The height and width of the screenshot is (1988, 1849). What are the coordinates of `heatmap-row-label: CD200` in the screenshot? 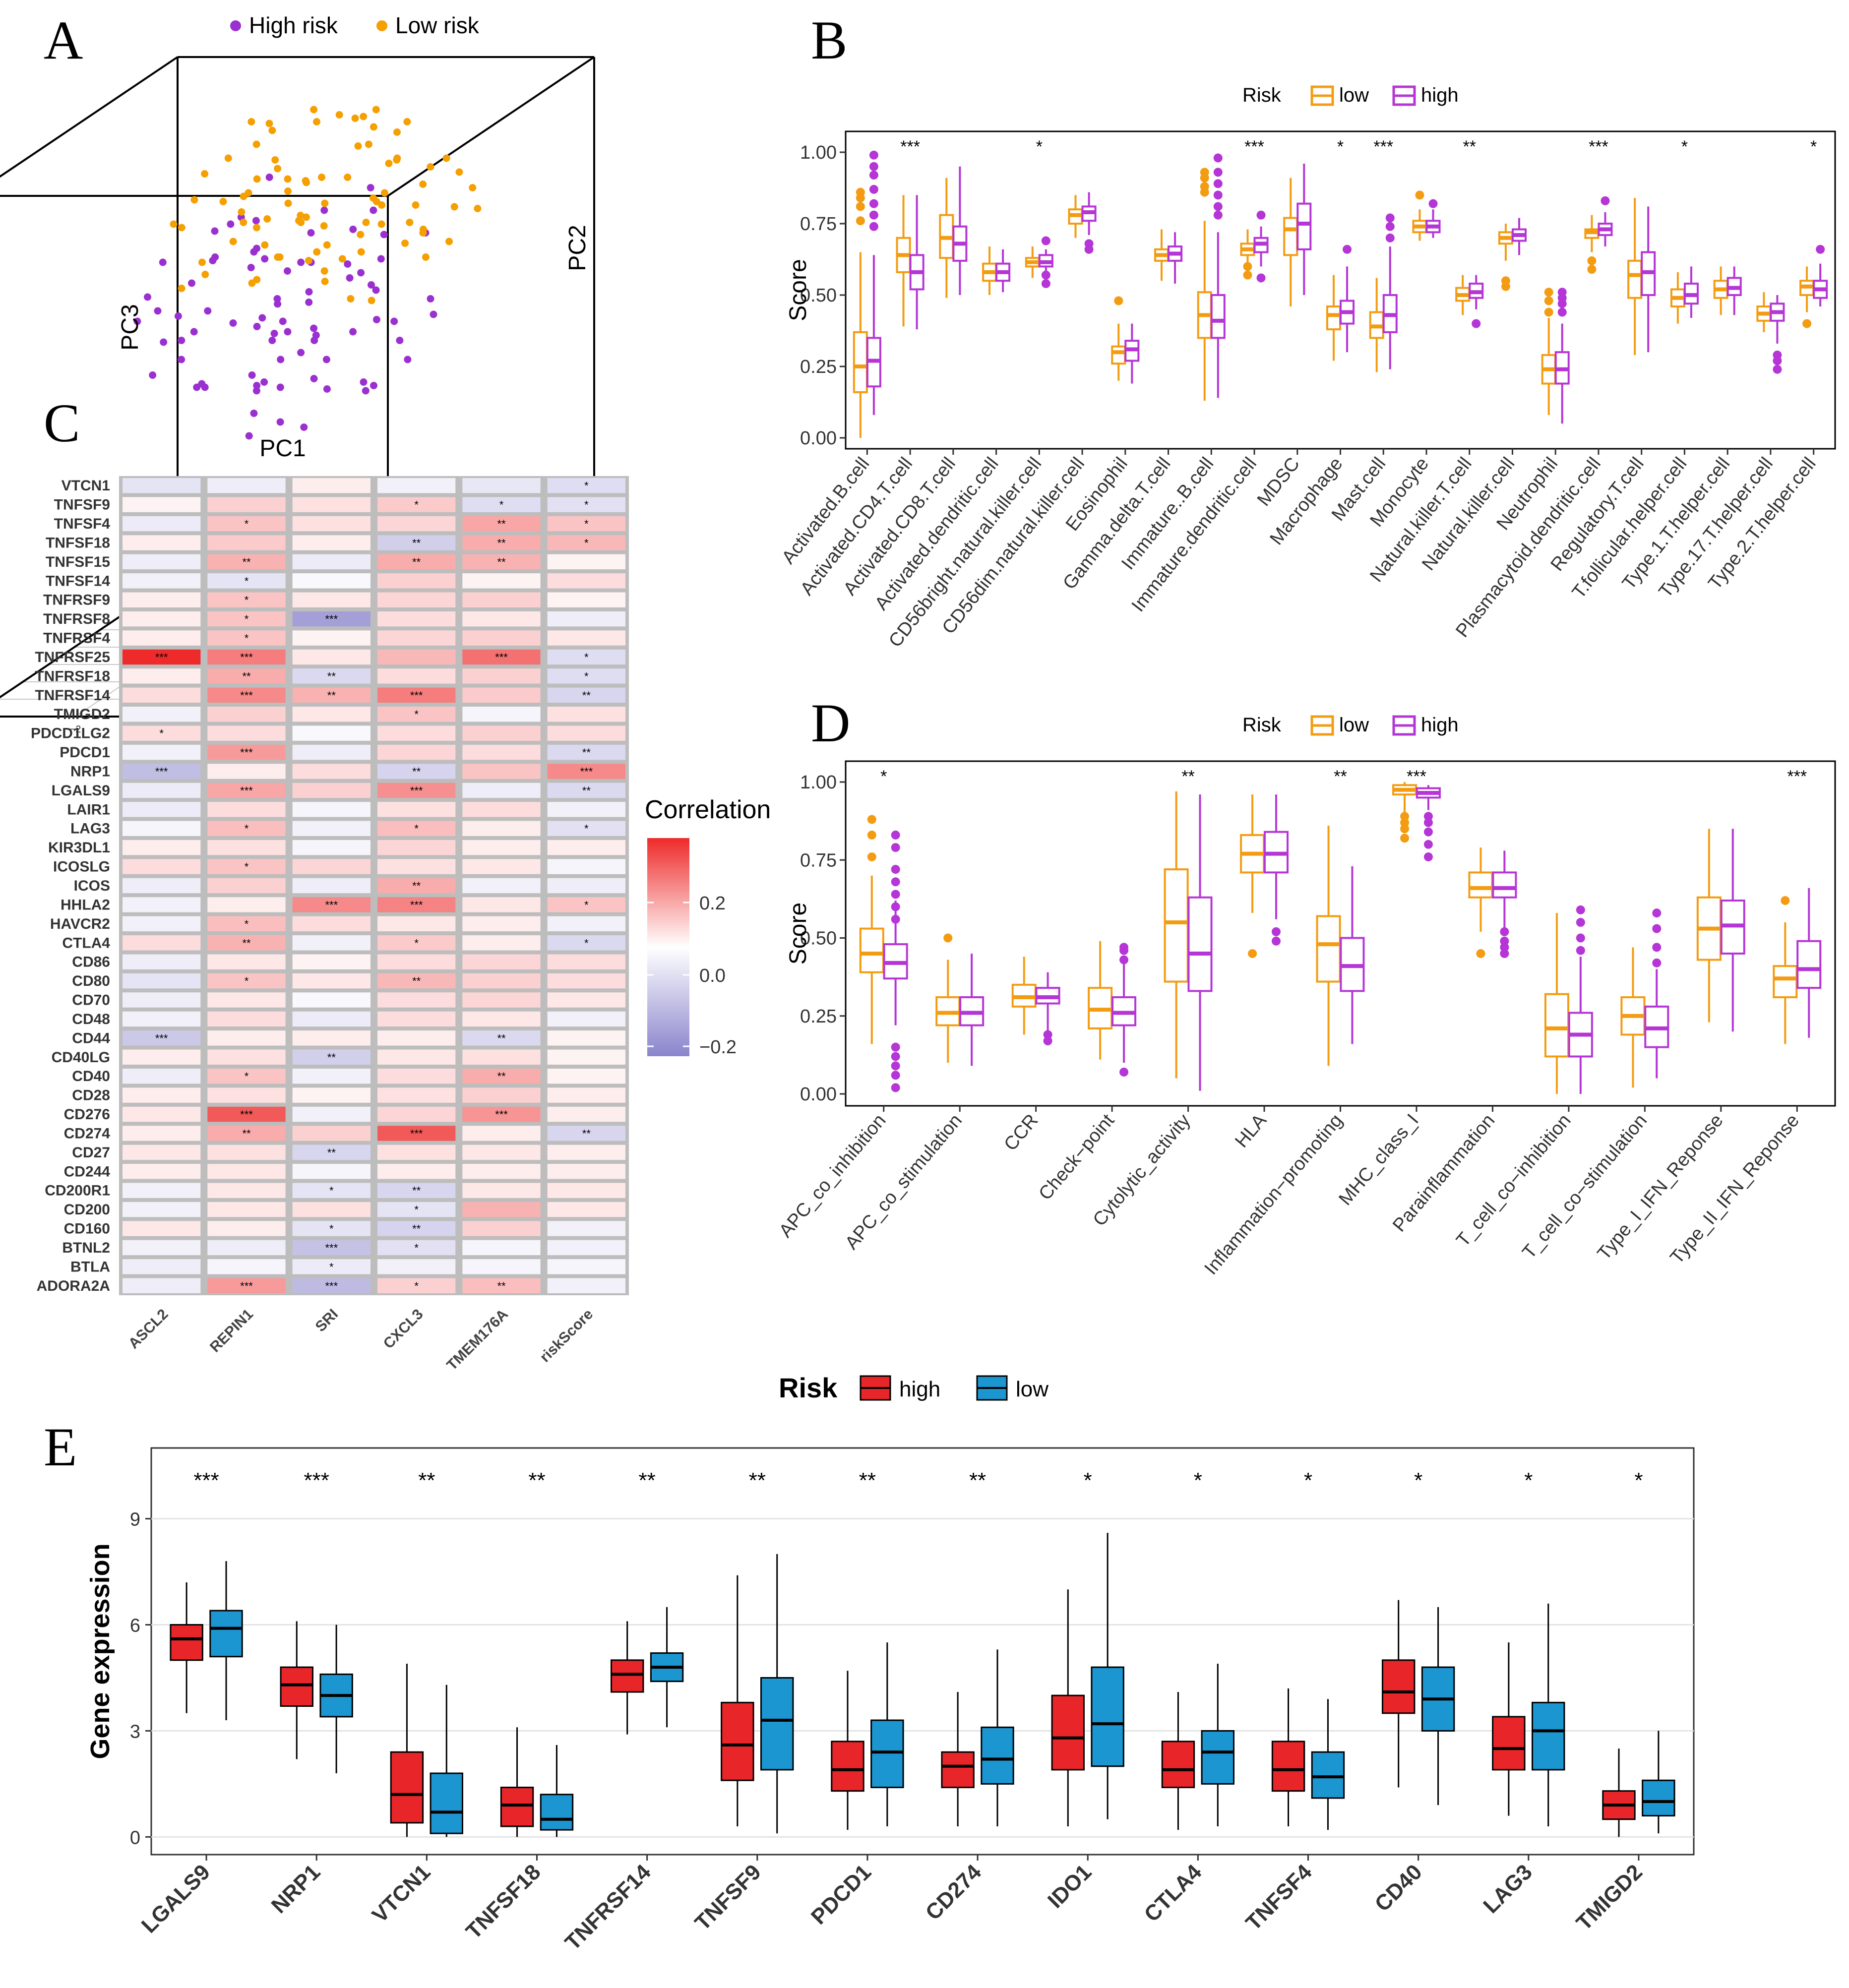 It's located at (87, 1210).